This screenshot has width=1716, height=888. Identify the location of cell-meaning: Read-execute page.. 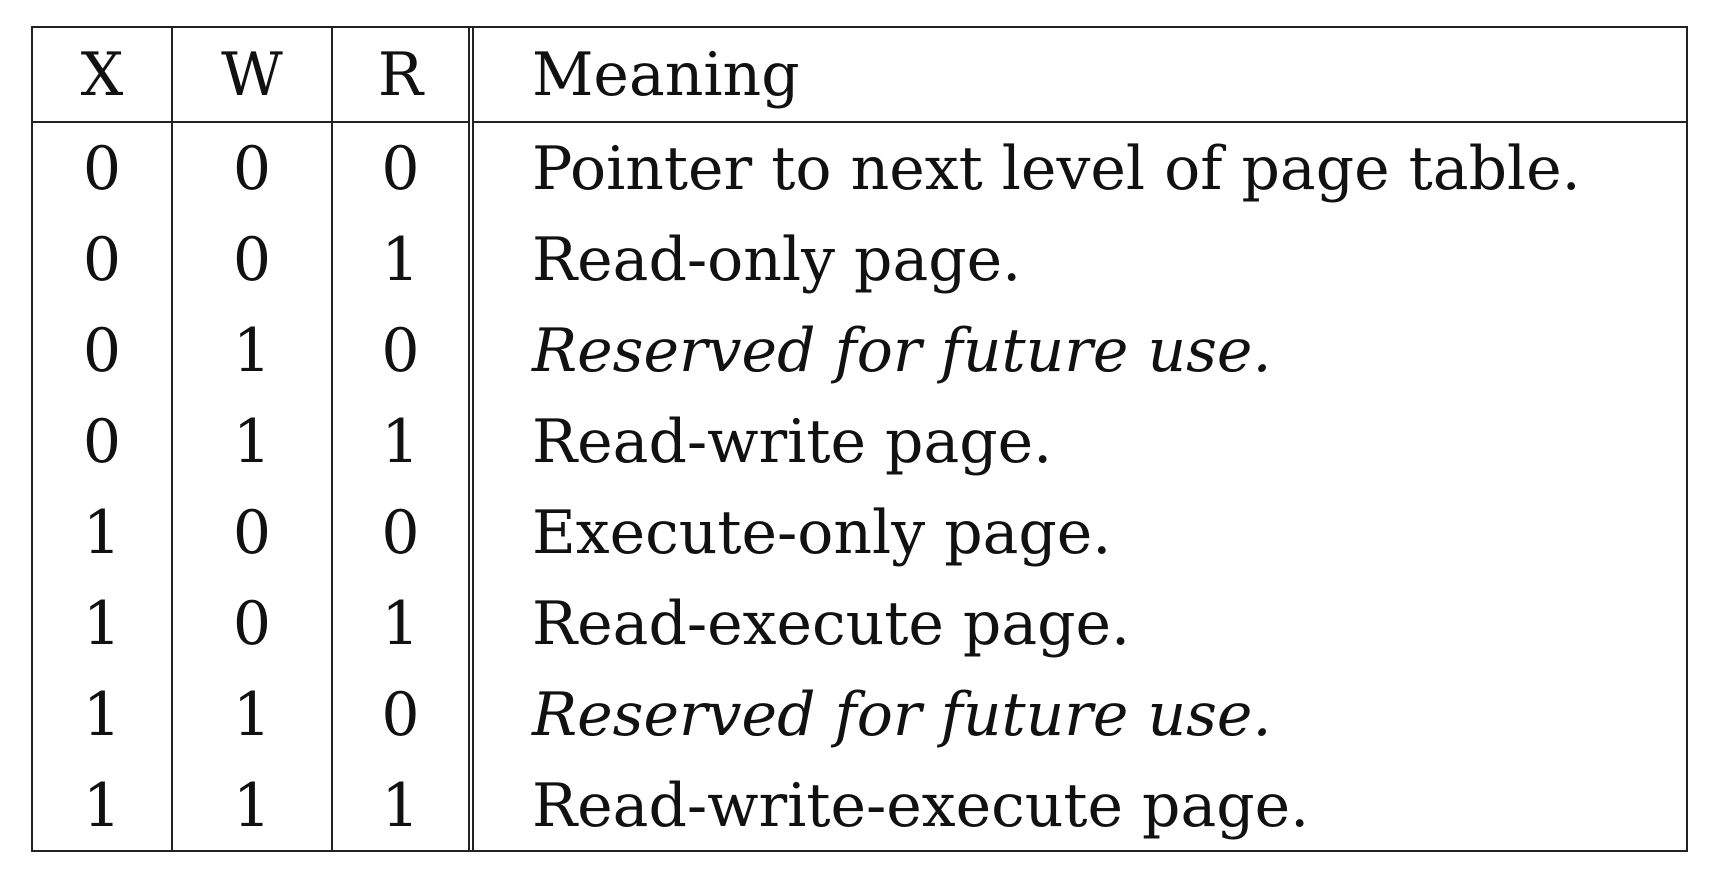
(831, 623).